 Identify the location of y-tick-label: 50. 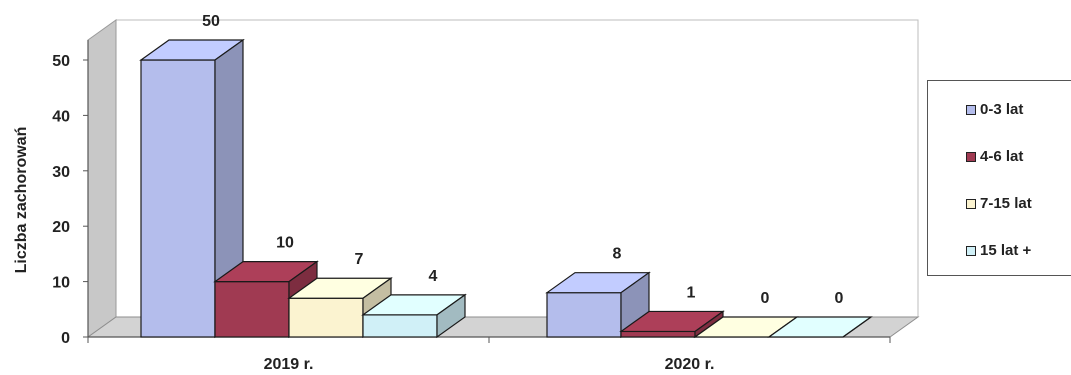
(61, 61).